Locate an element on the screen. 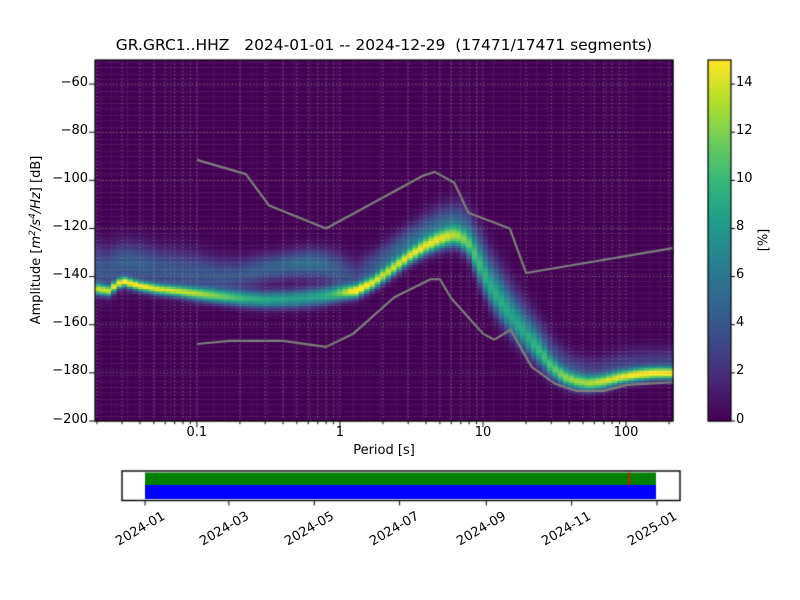 Image resolution: width=800 pixels, height=600 pixels. y-tick-label: −60 is located at coordinates (74, 82).